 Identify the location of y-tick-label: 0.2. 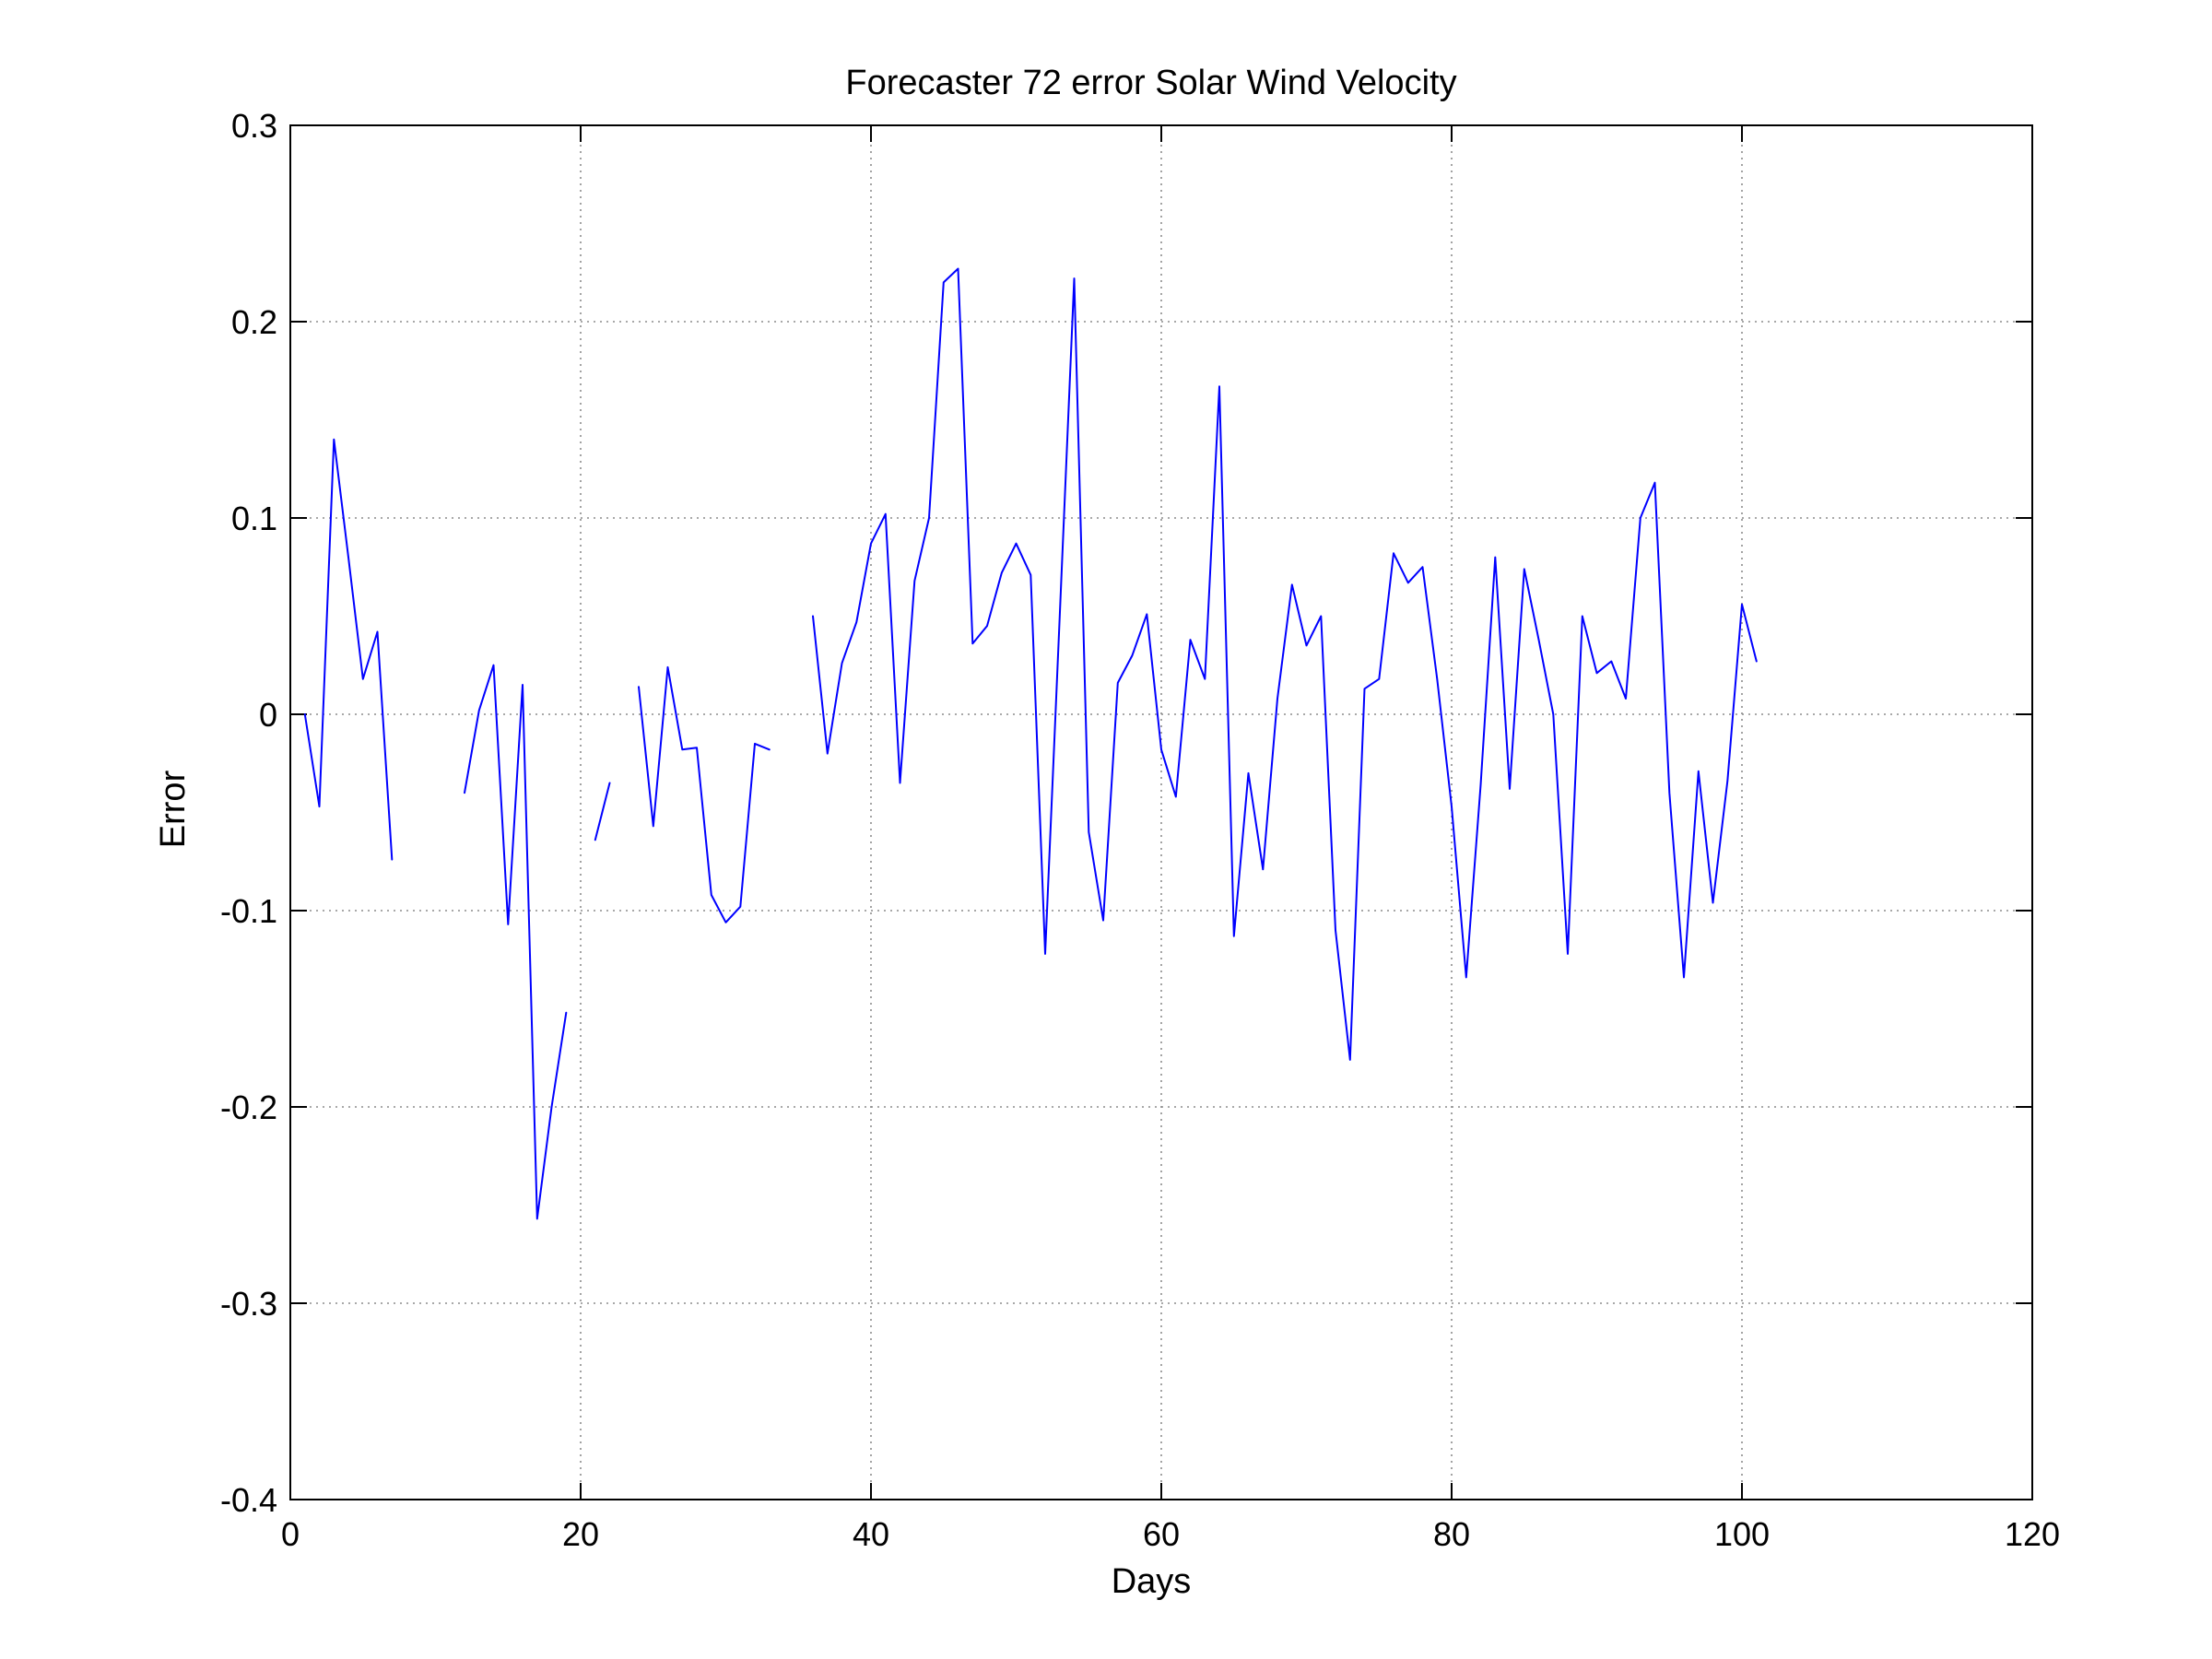
(254, 322).